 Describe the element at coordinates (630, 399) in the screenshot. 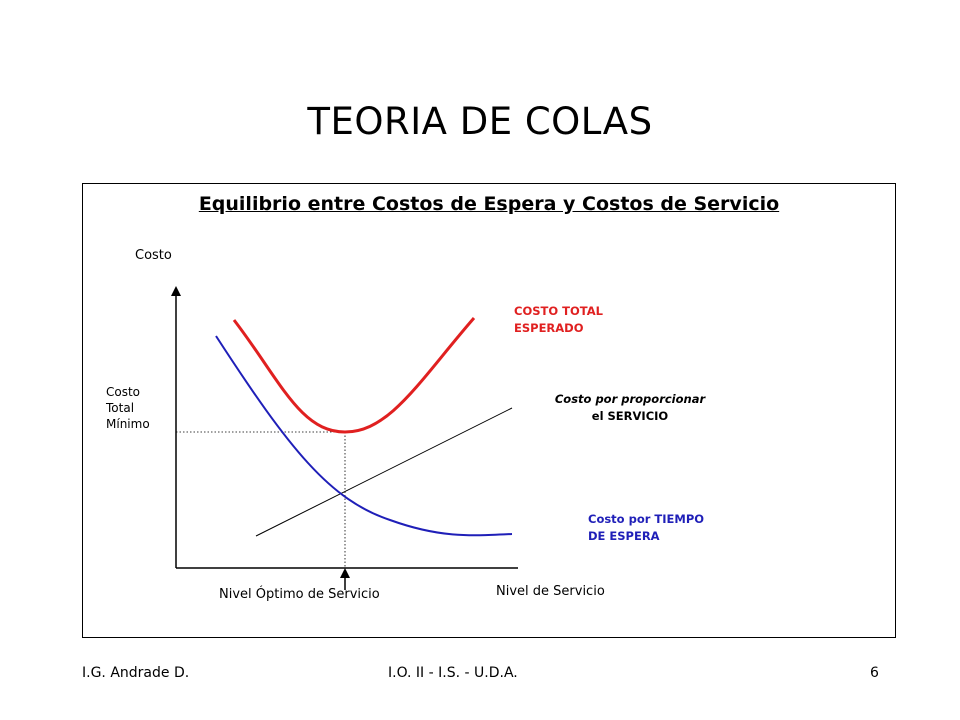

I see `service-cost-label-line-1: Costo por proporcionar` at that location.